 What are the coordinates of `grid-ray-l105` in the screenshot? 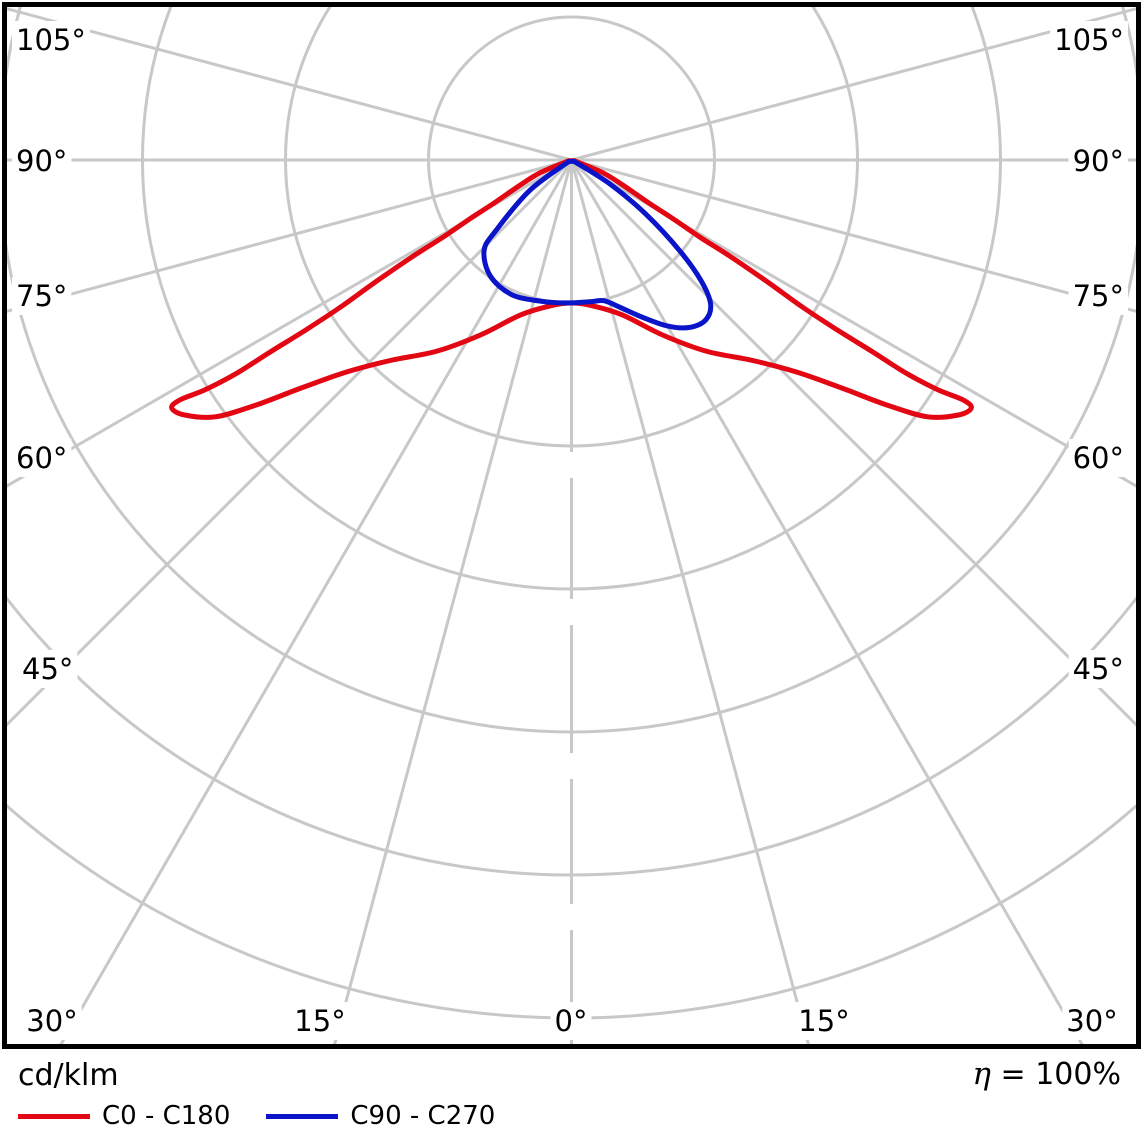 It's located at (289, 84).